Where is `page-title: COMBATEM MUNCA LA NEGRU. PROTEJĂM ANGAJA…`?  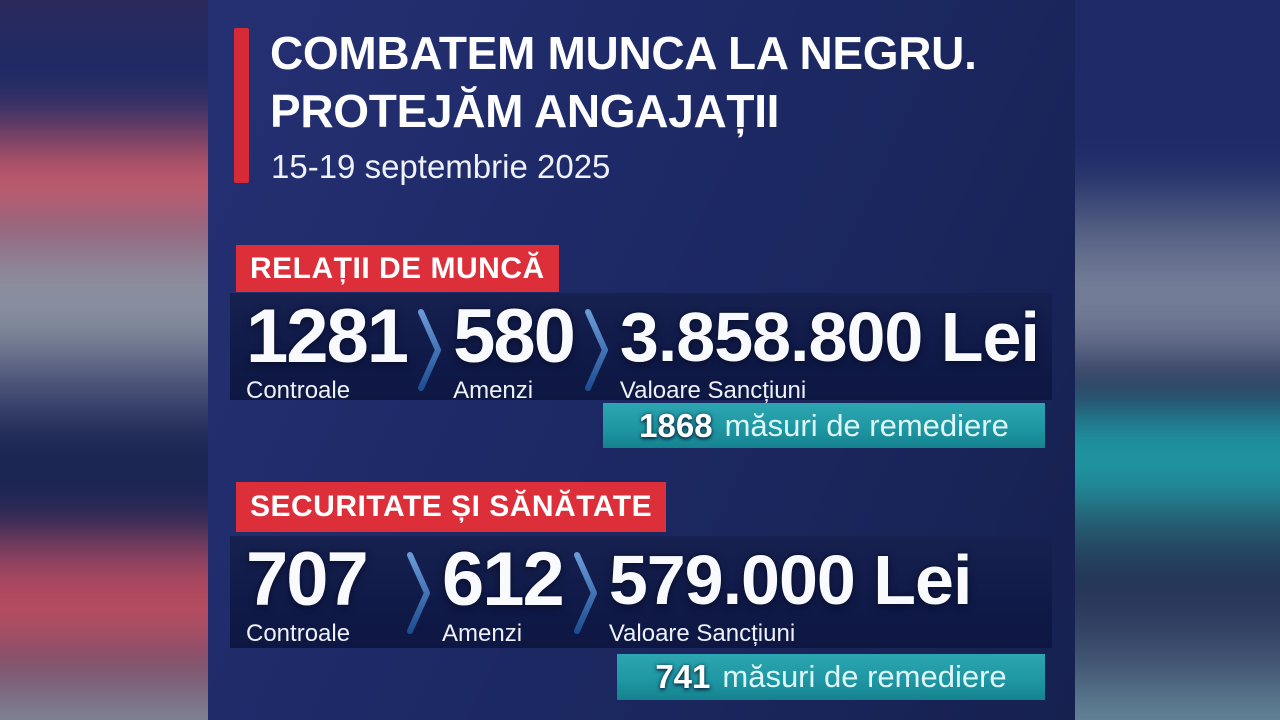
page-title: COMBATEM MUNCA LA NEGRU. PROTEJĂM ANGAJA… is located at coordinates (623, 82).